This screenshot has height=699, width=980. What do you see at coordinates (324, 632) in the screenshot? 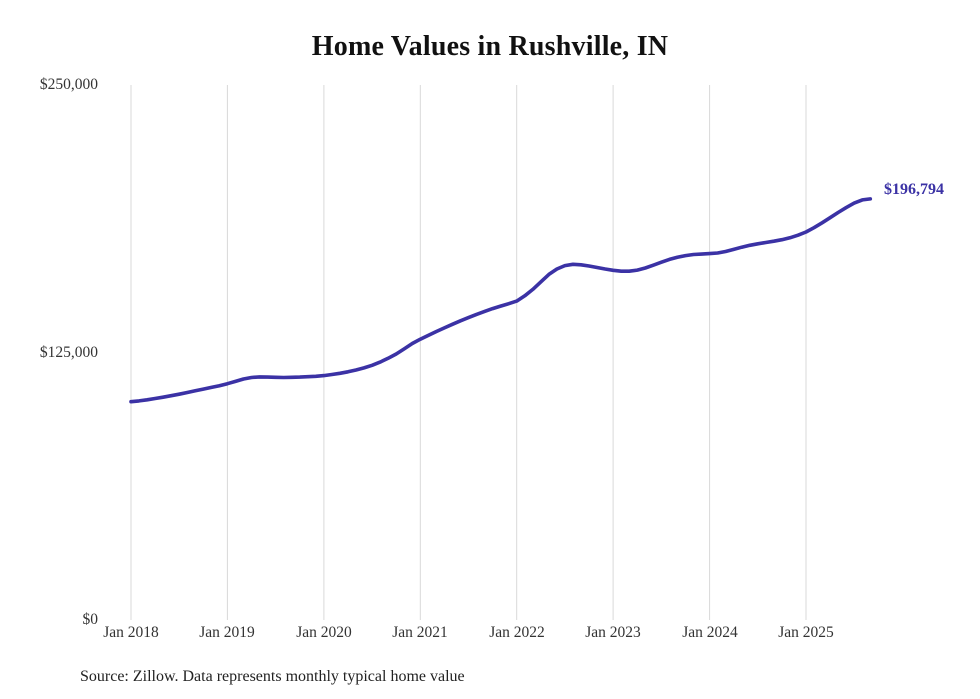
I see `x-tick-label: Jan 2020` at bounding box center [324, 632].